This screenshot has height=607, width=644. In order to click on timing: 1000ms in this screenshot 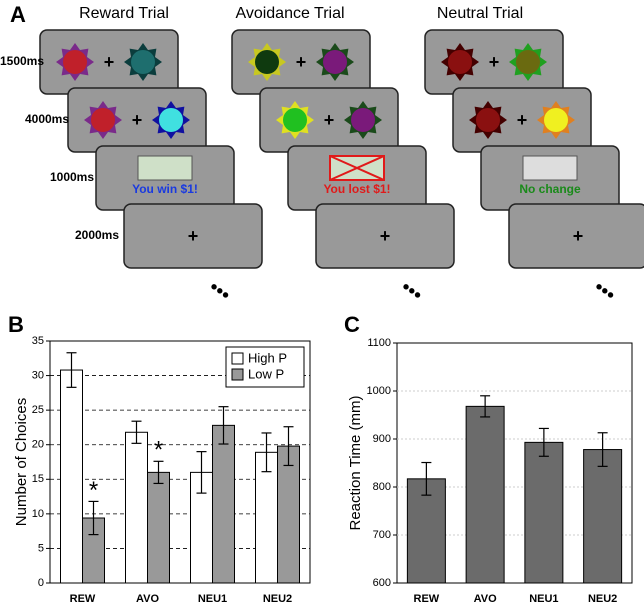, I will do `click(72, 177)`.